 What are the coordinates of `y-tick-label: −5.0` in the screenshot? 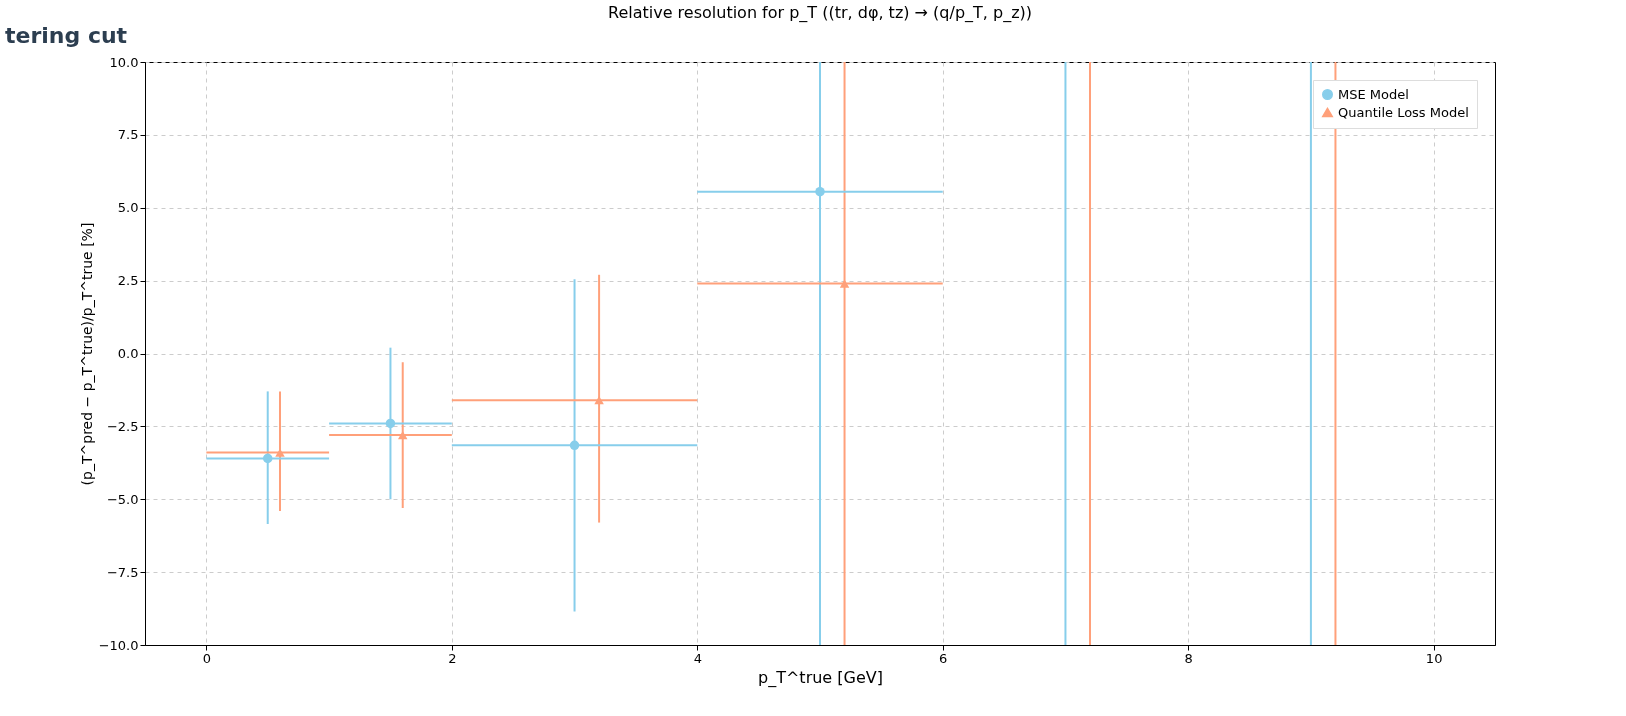 It's located at (122, 499).